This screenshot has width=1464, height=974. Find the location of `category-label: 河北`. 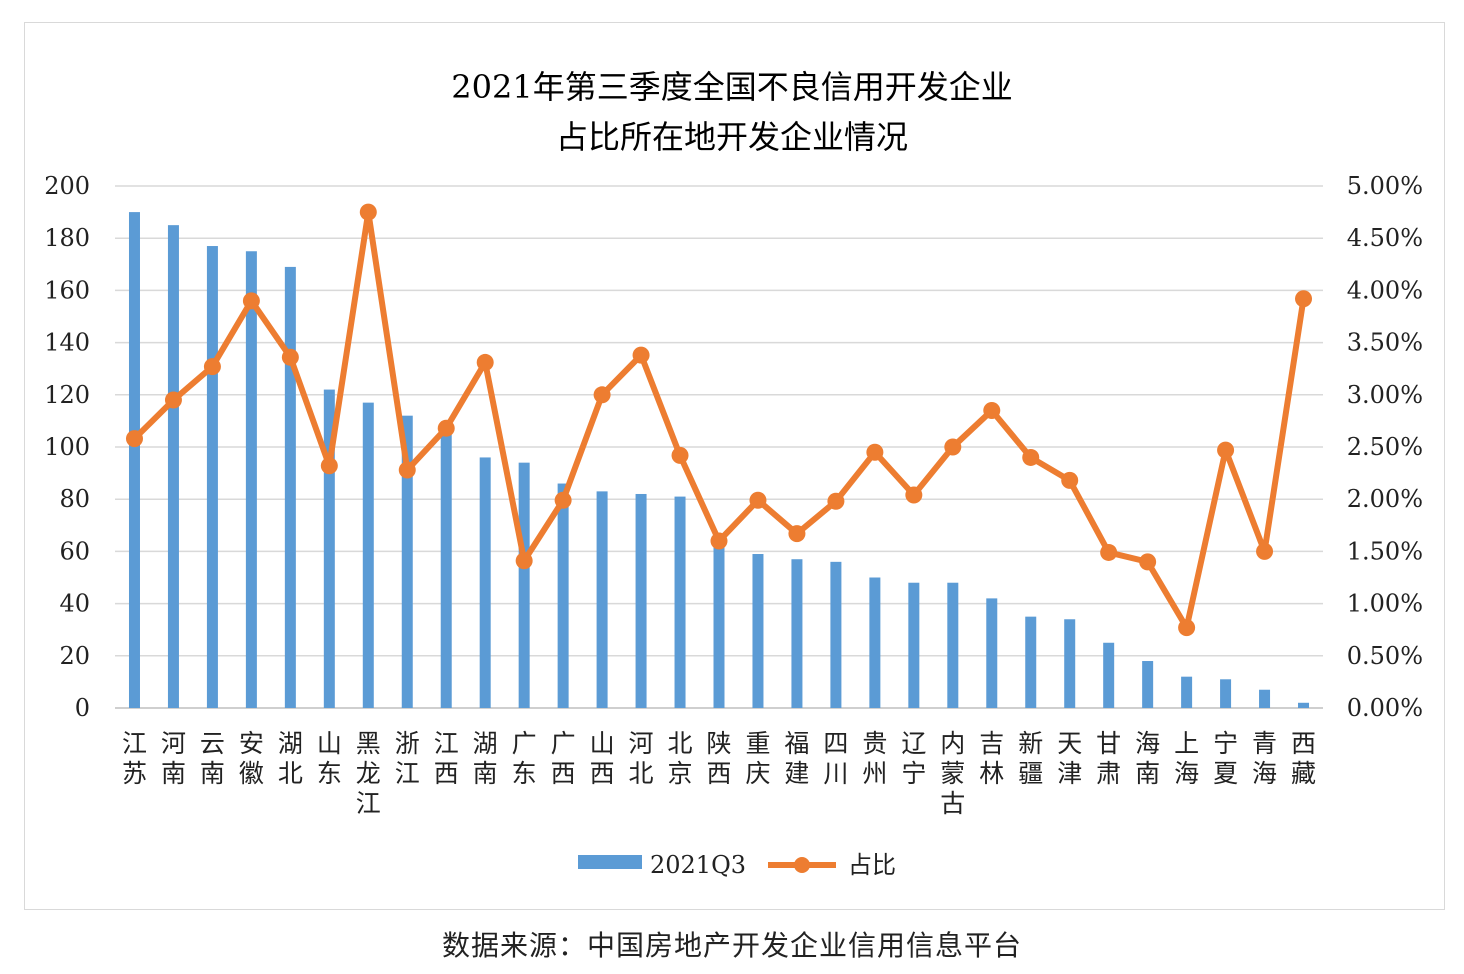

category-label: 河北 is located at coordinates (641, 758).